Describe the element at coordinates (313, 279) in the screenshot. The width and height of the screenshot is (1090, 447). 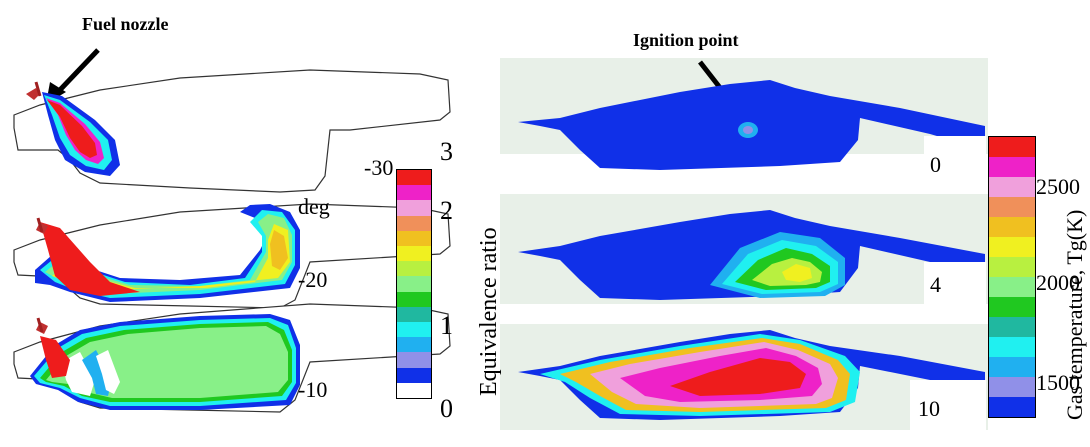
I see `row-label-minus20: -20` at that location.